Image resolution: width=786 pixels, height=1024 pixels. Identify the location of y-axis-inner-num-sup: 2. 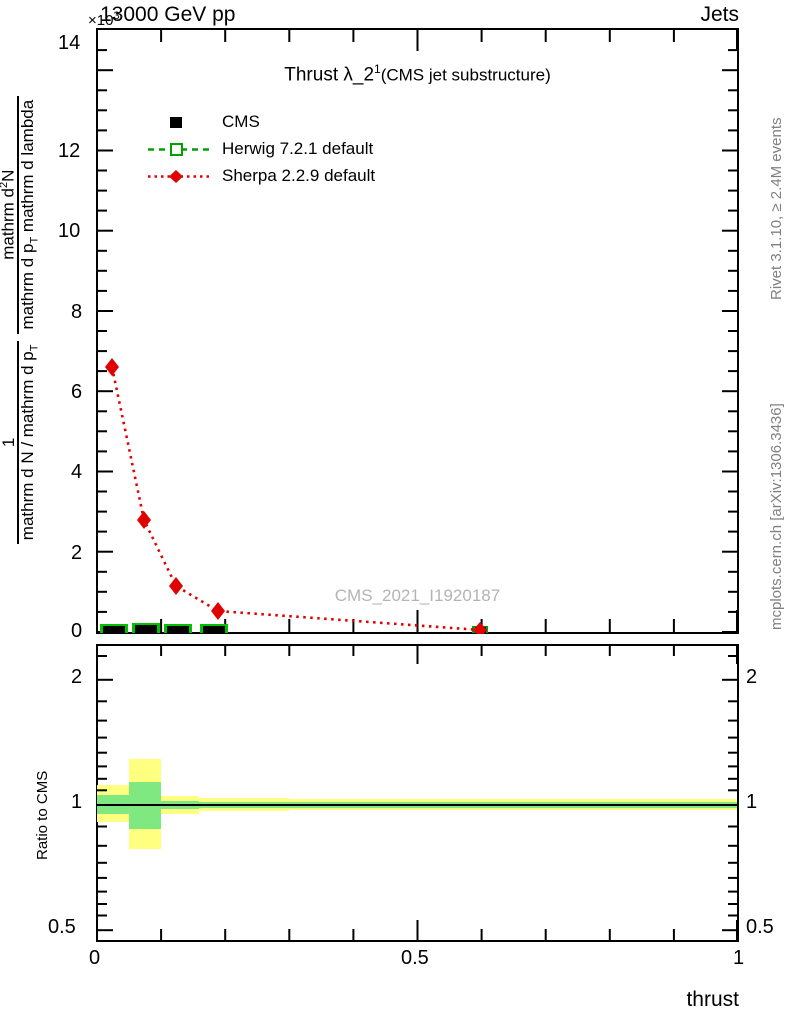
(5, 185).